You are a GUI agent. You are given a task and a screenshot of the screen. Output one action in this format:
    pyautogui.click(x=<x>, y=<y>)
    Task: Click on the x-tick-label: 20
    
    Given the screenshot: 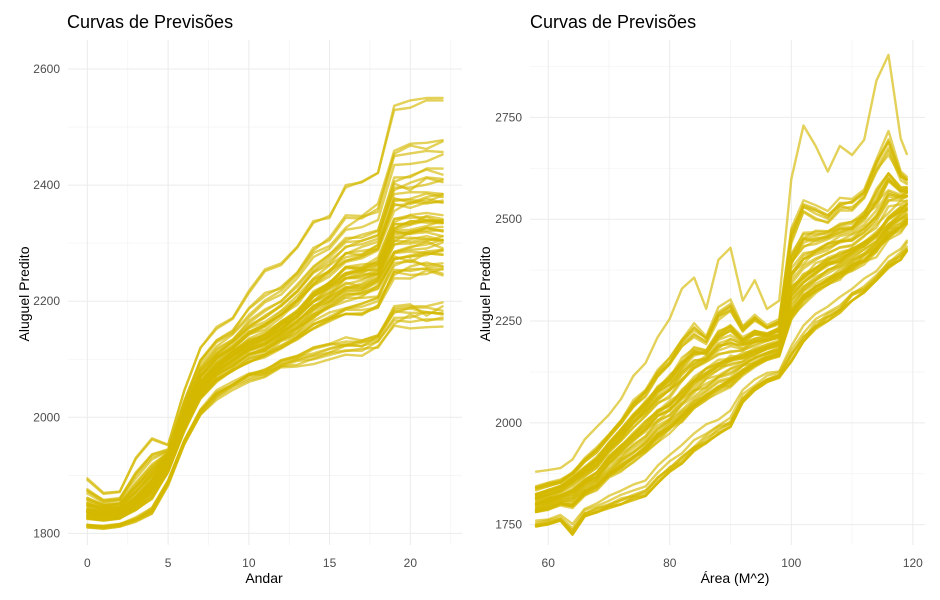 What is the action you would take?
    pyautogui.click(x=411, y=563)
    